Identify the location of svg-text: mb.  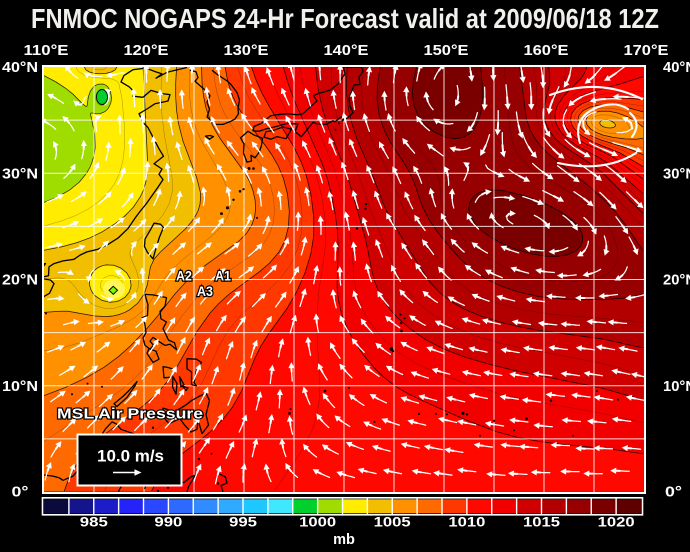
(344, 540).